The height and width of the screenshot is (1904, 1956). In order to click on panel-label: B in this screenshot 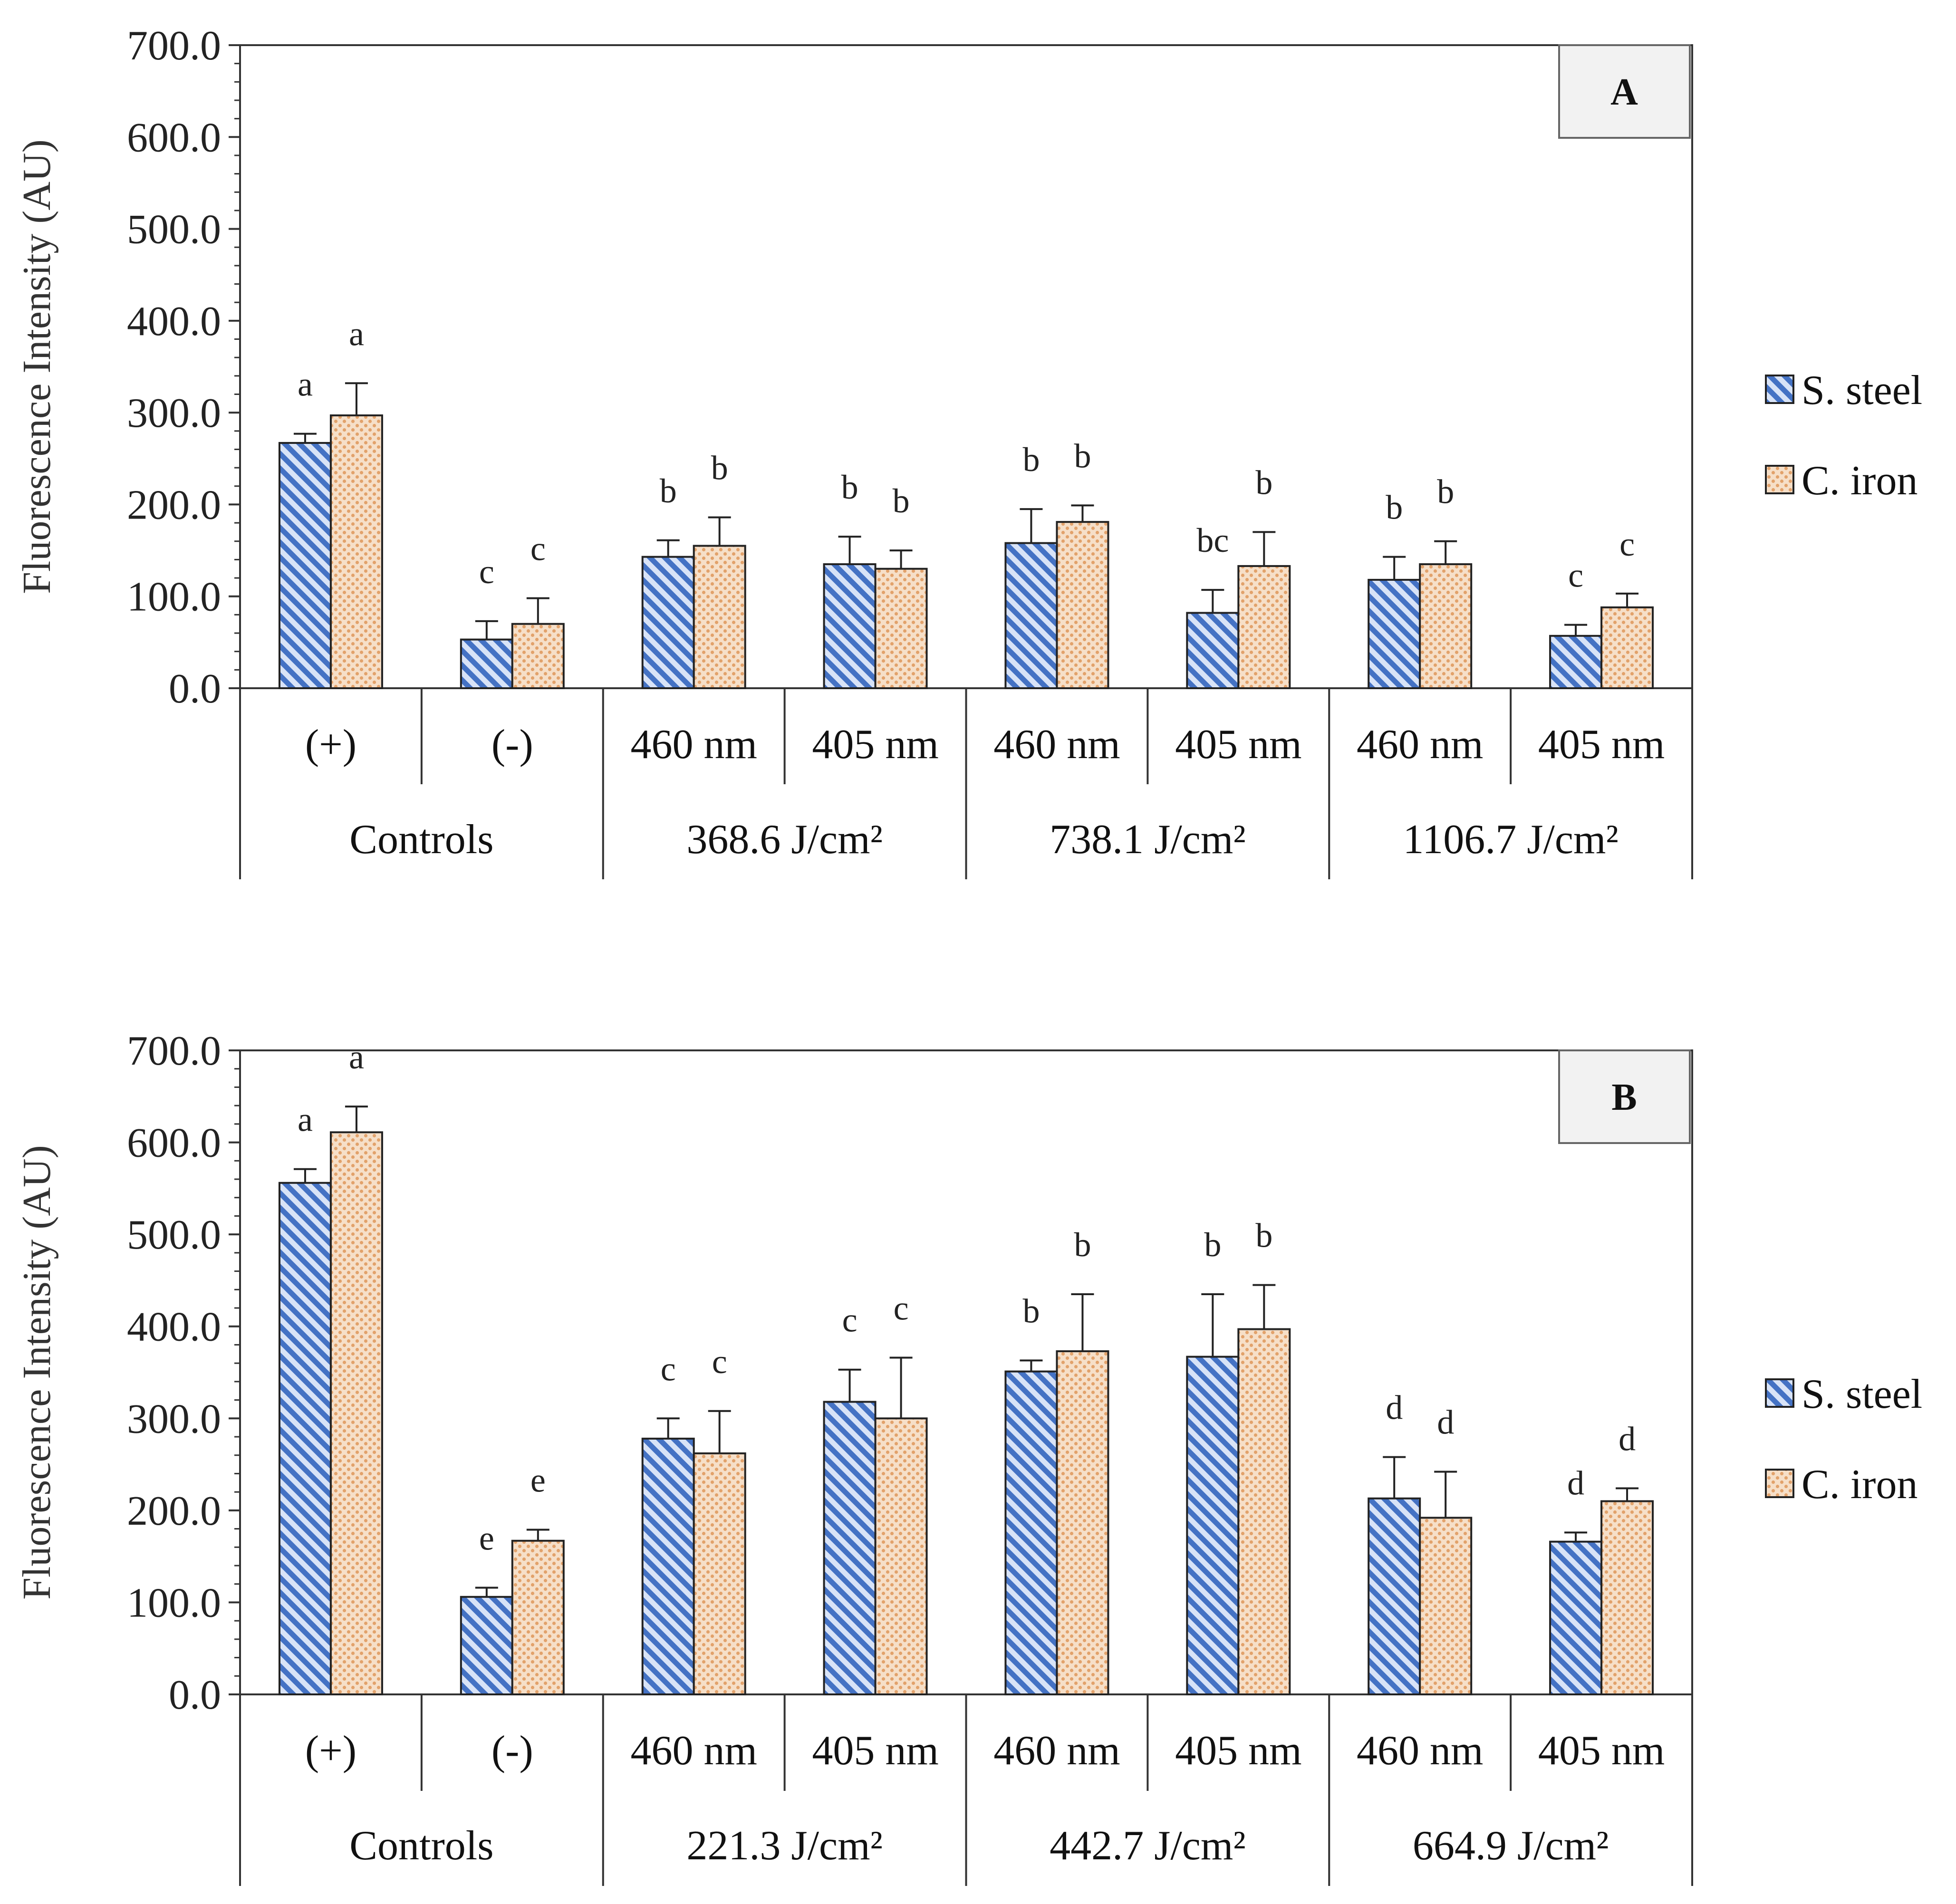, I will do `click(1624, 1097)`.